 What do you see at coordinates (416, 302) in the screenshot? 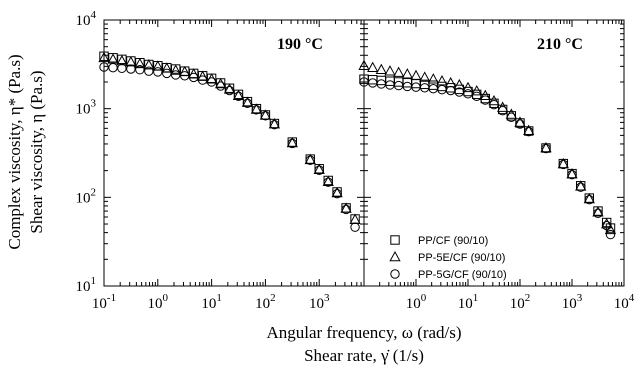
I see `x-tick-label-1: 10⁰` at bounding box center [416, 302].